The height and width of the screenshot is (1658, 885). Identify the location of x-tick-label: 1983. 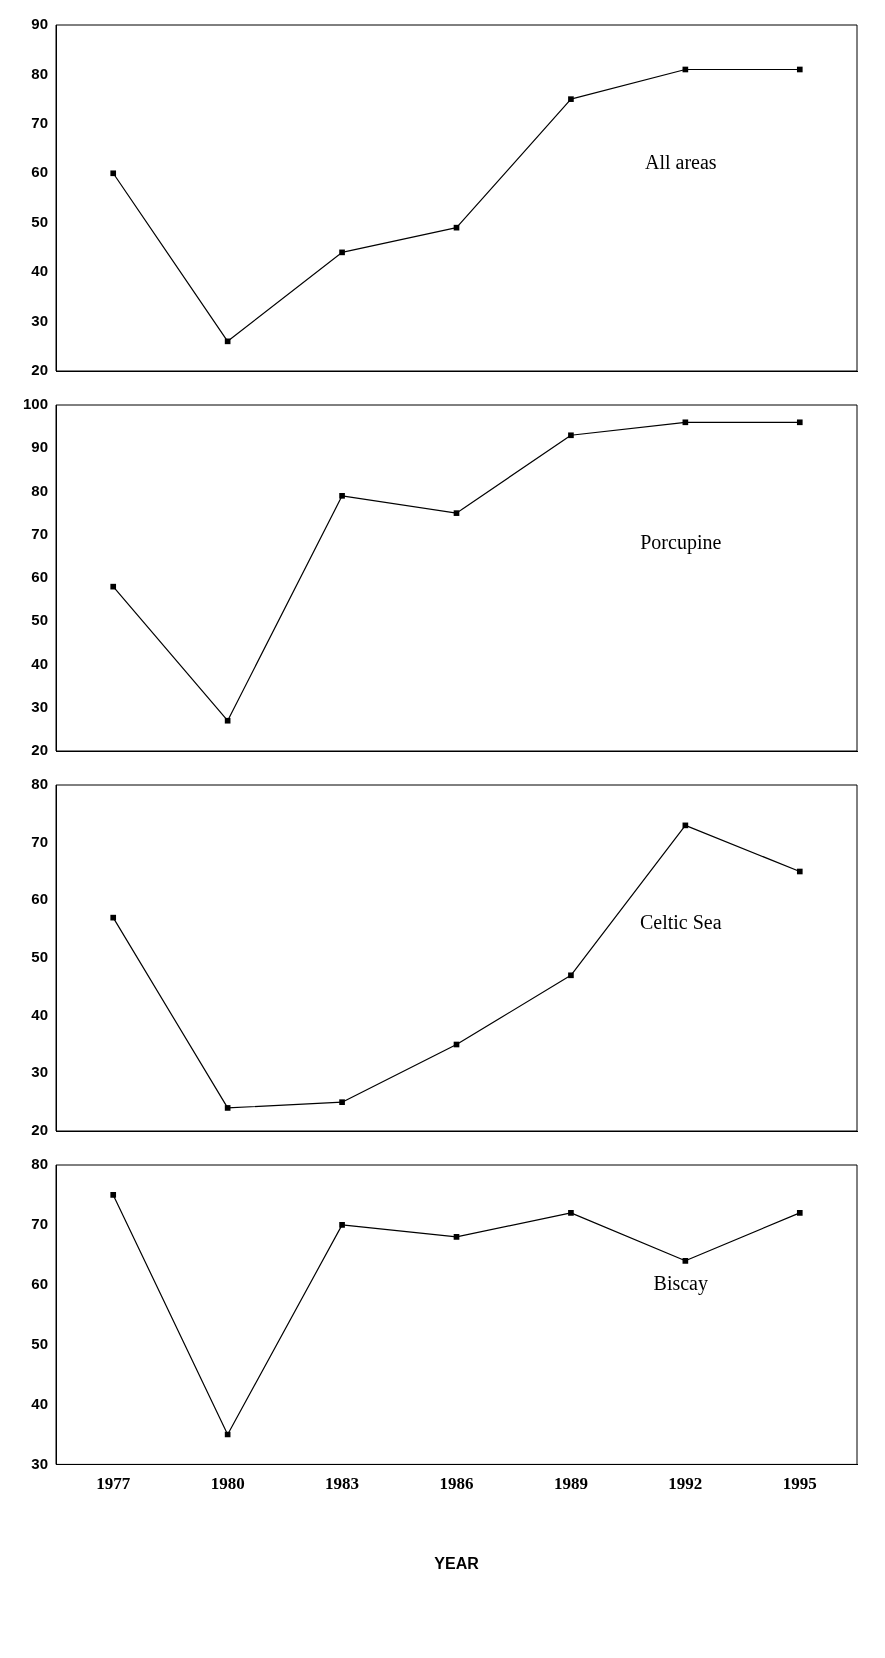
(342, 1483).